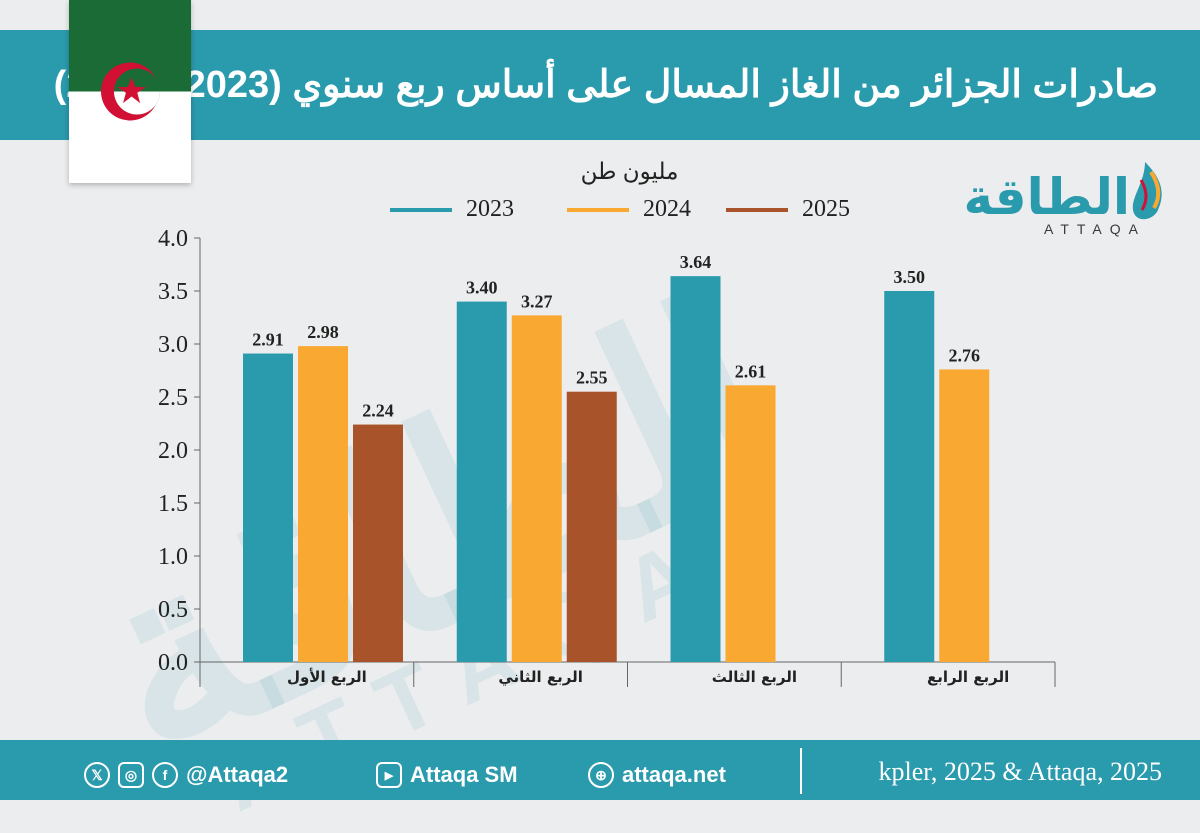  What do you see at coordinates (237, 774) in the screenshot?
I see `social-handle: @Attaqa2` at bounding box center [237, 774].